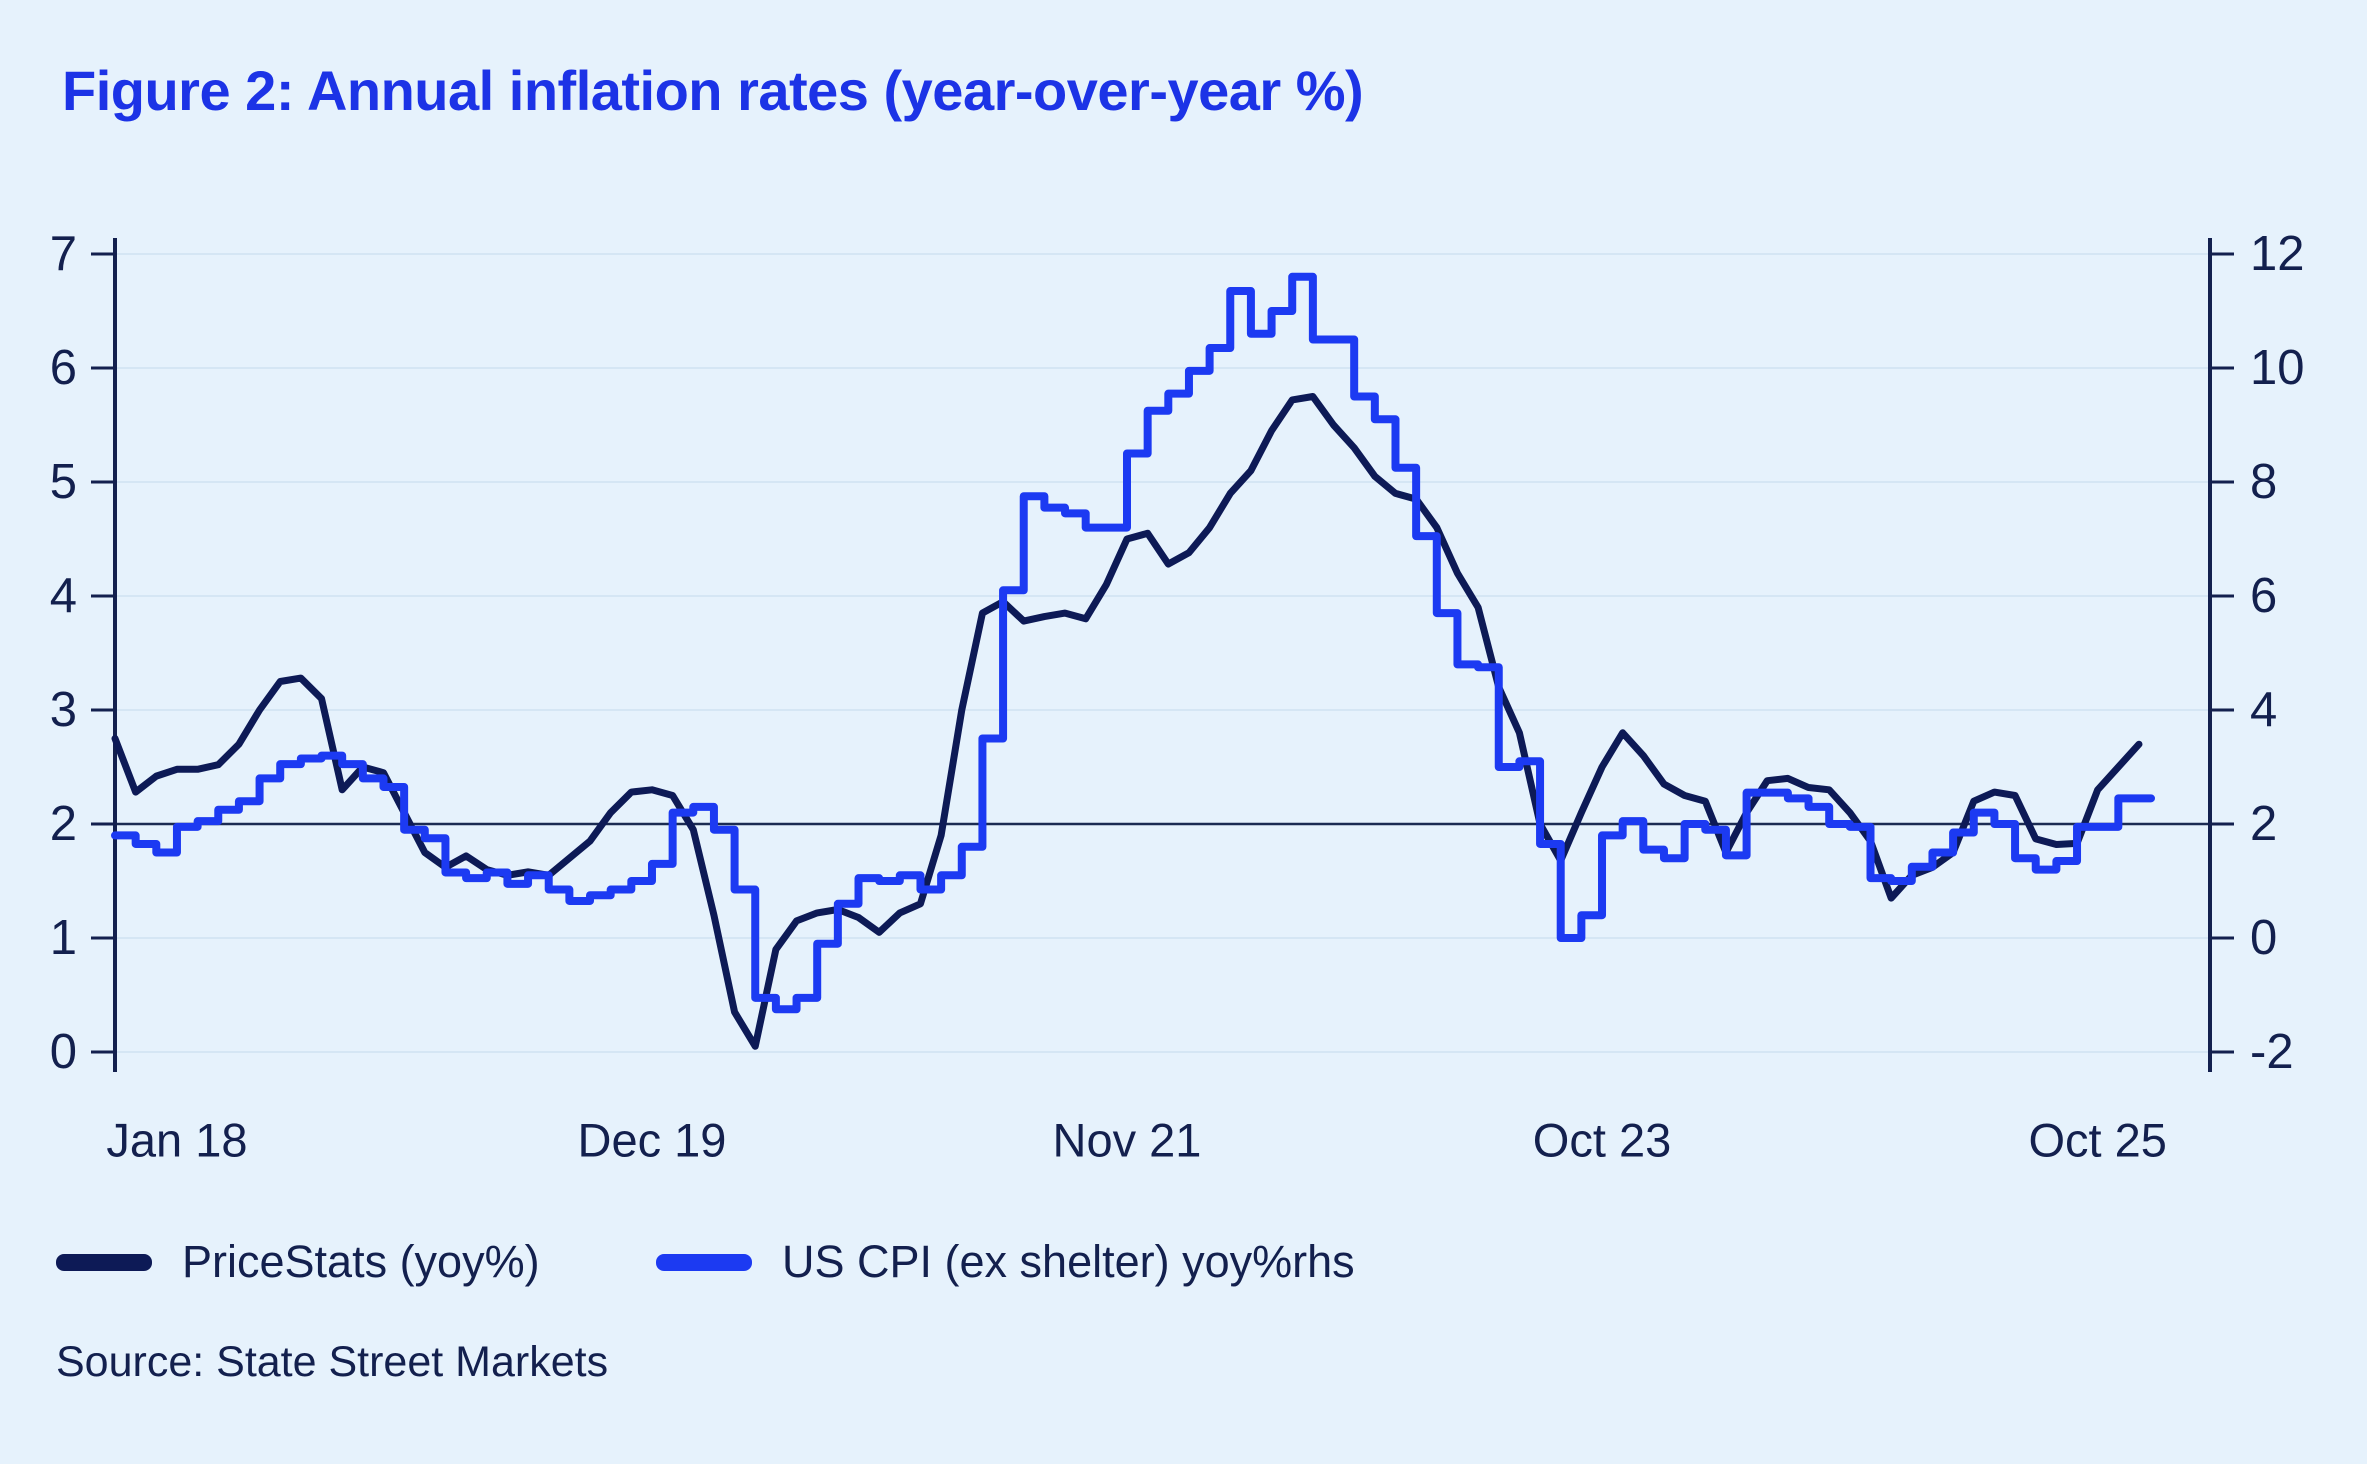  I want to click on source-note: Source: State Street Markets, so click(332, 1362).